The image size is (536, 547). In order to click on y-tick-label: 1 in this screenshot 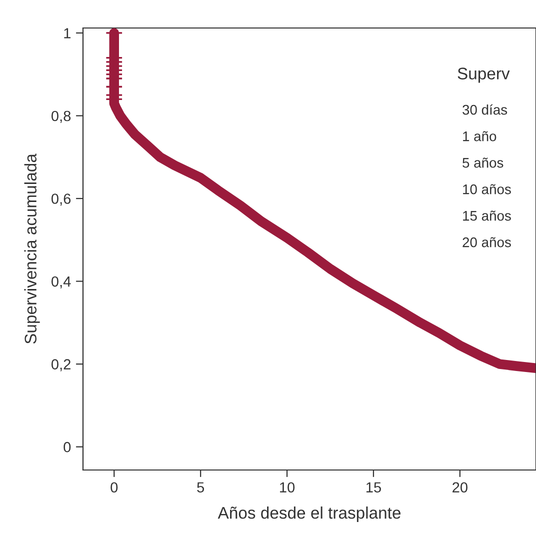, I will do `click(67, 33)`.